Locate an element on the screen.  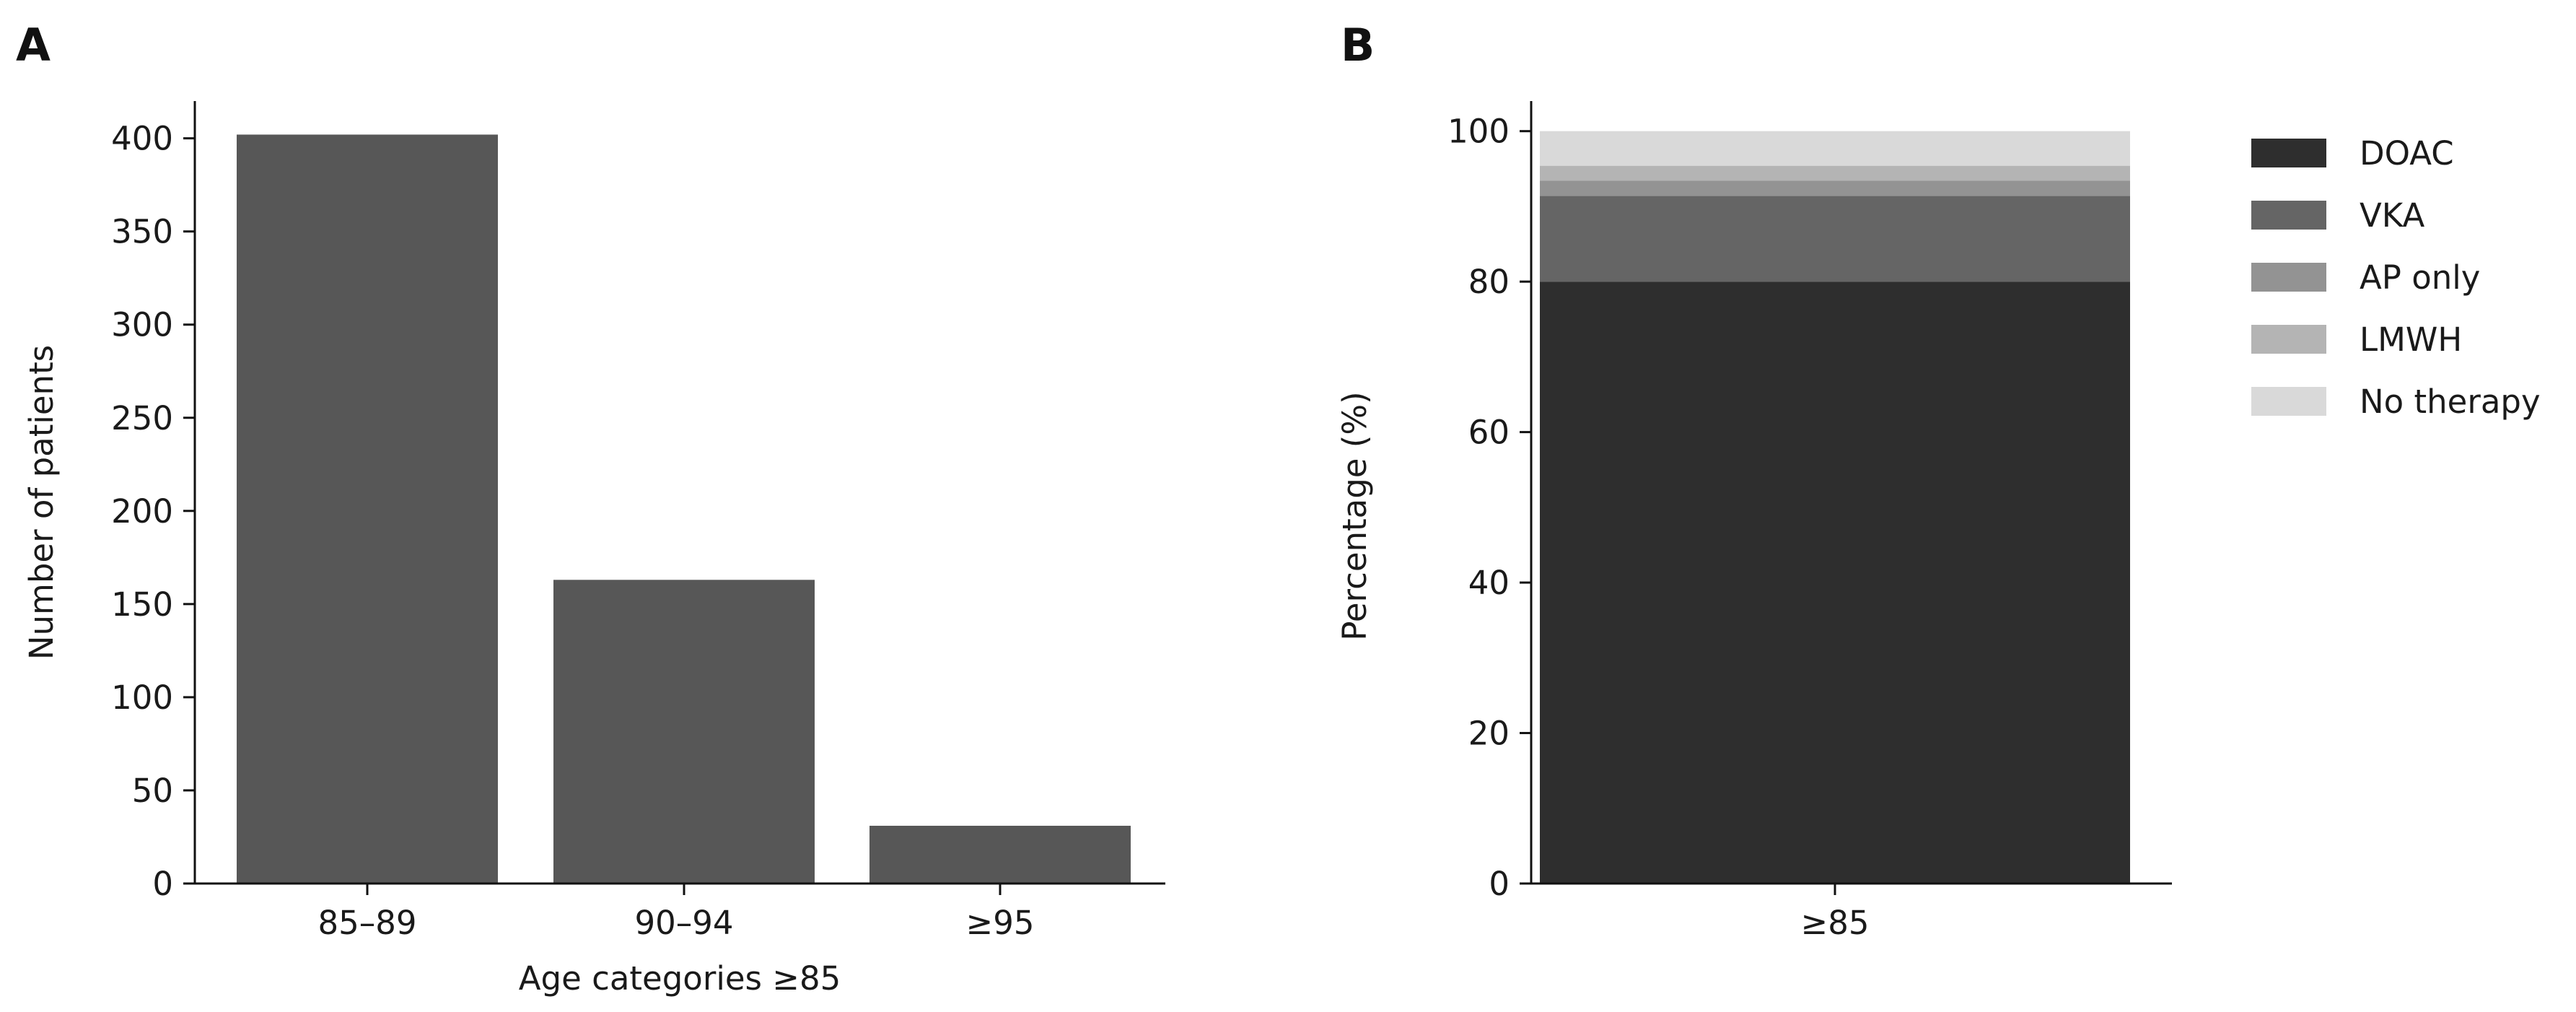
panel-a-x-ticks: 85–89 90–94 ≥95 is located at coordinates (675, 913).